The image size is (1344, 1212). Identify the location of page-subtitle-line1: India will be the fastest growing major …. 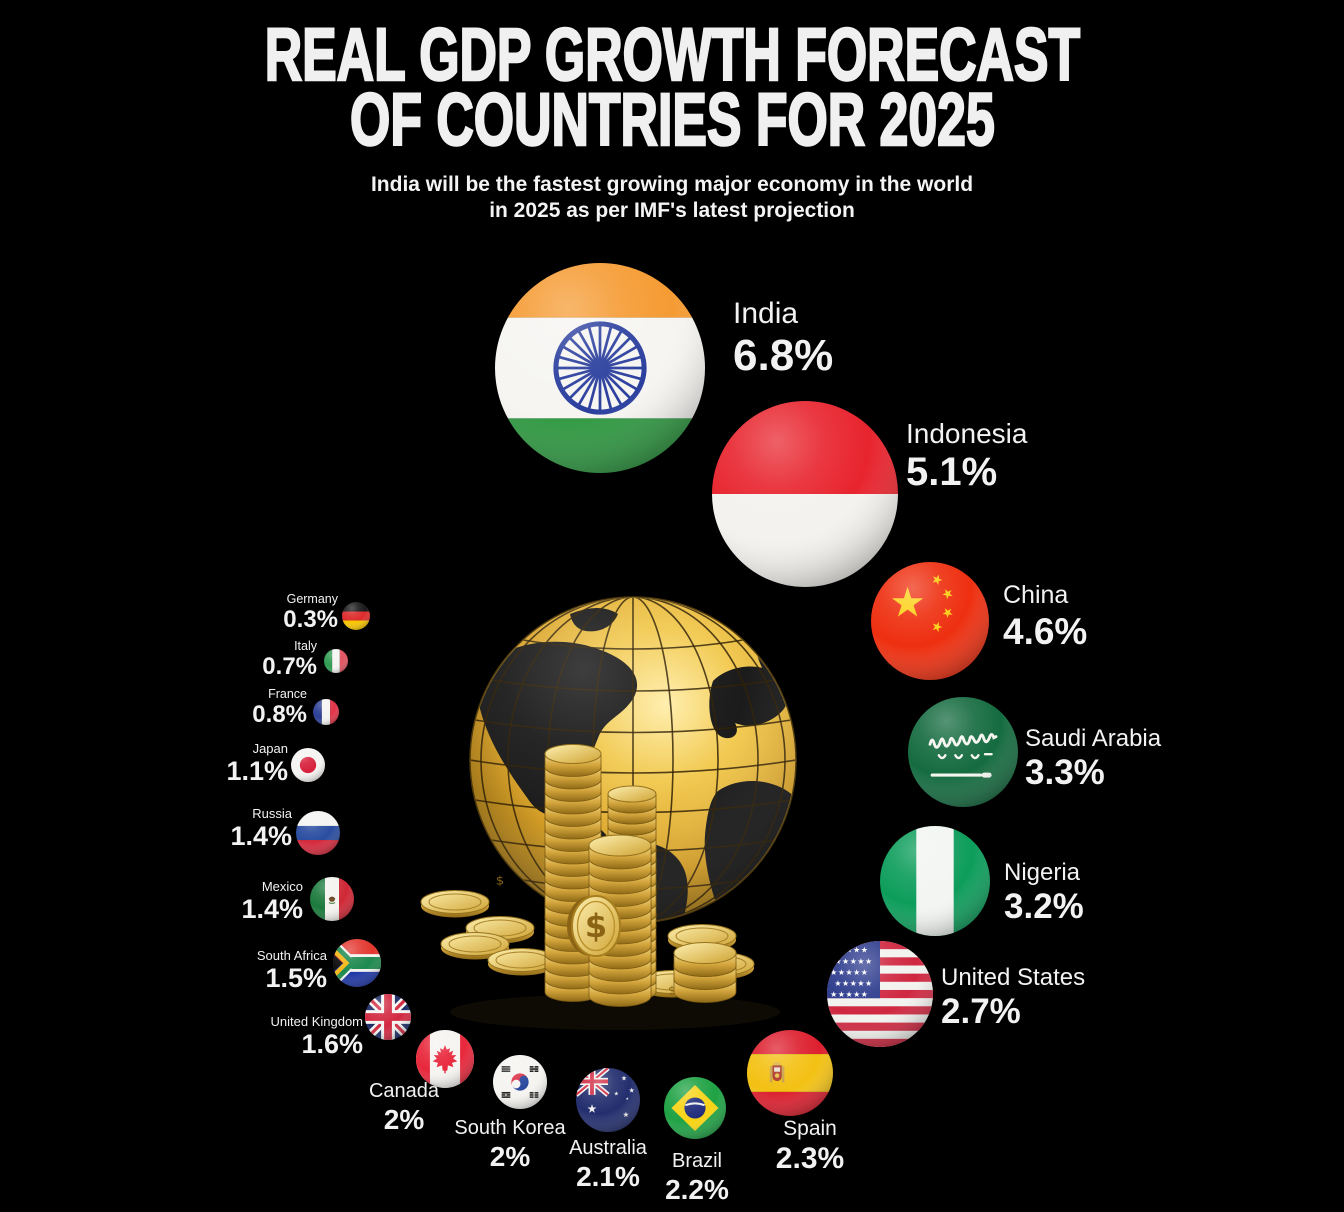
(672, 184).